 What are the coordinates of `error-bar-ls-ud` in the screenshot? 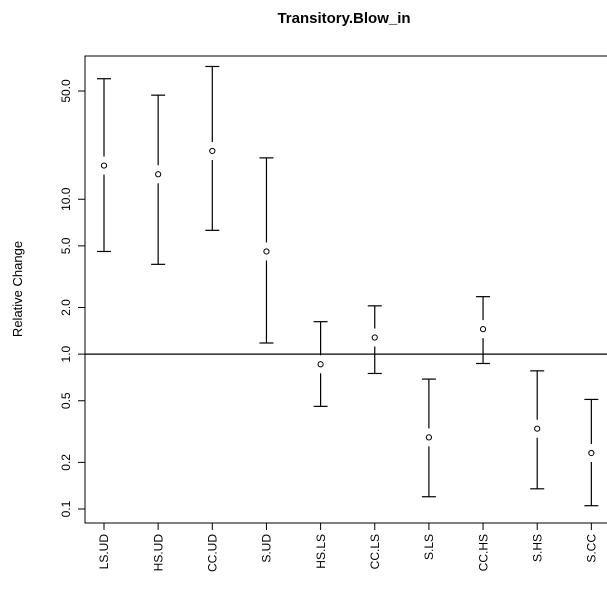 It's located at (104, 165).